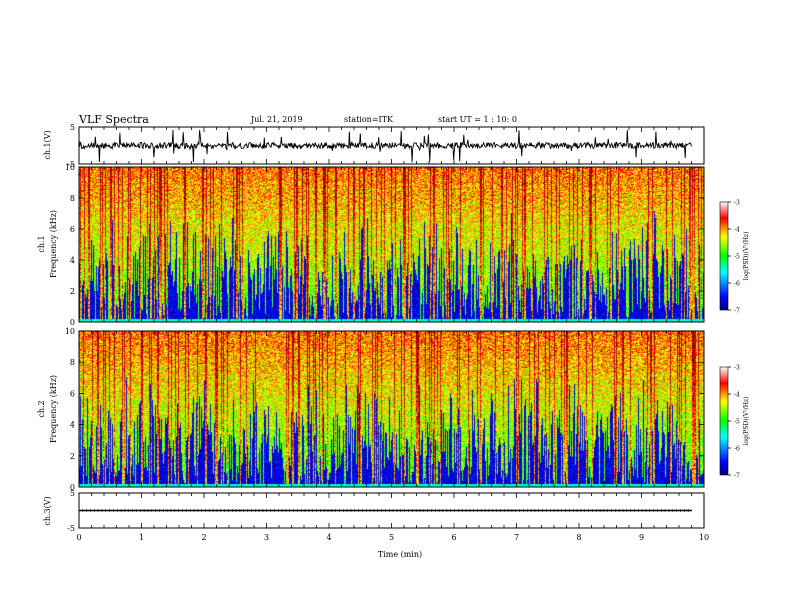  Describe the element at coordinates (369, 119) in the screenshot. I see `station-label: station=ITK` at that location.